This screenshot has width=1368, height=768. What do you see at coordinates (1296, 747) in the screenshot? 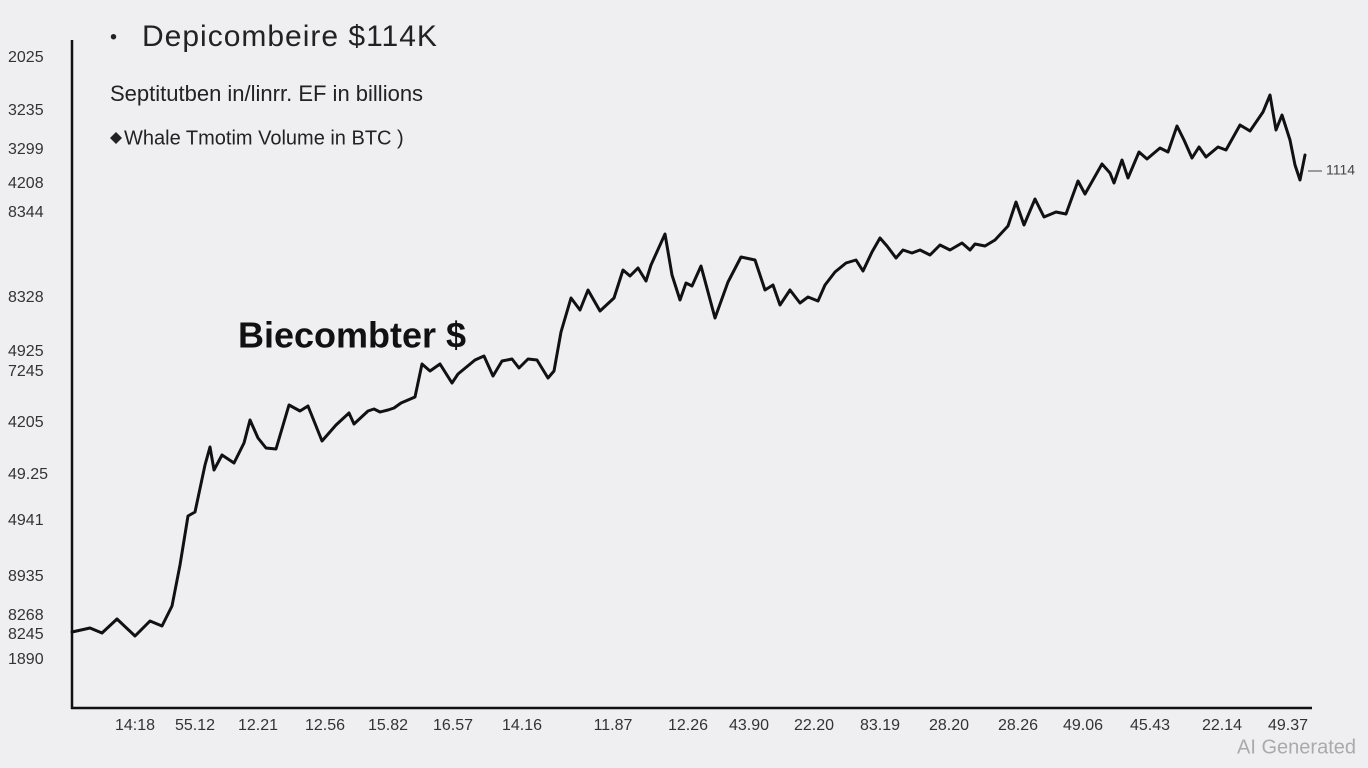
I see `watermark: AI Generated` at bounding box center [1296, 747].